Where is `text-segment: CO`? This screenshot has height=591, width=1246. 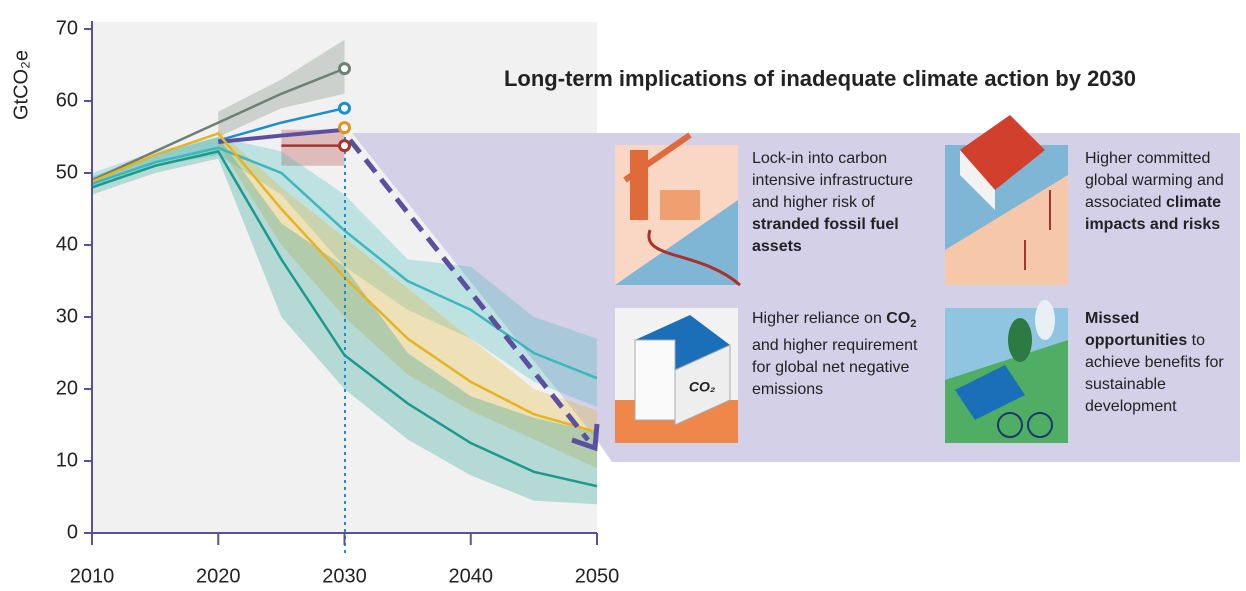 text-segment: CO is located at coordinates (898, 318).